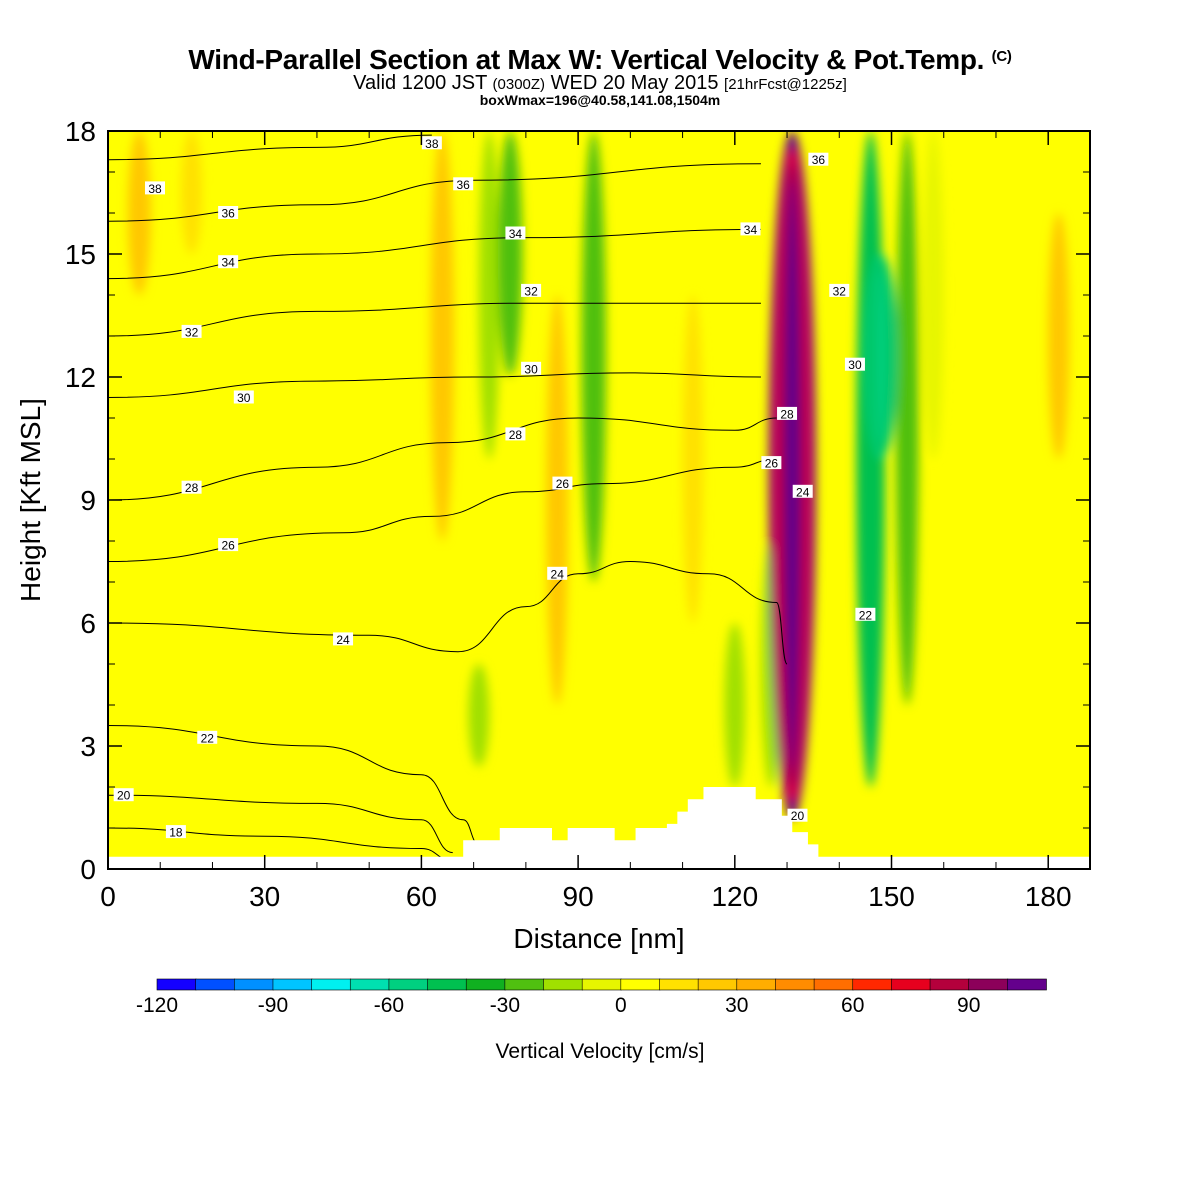 The width and height of the screenshot is (1200, 1200). I want to click on y-axis-label: Height [Kft MSL], so click(30, 500).